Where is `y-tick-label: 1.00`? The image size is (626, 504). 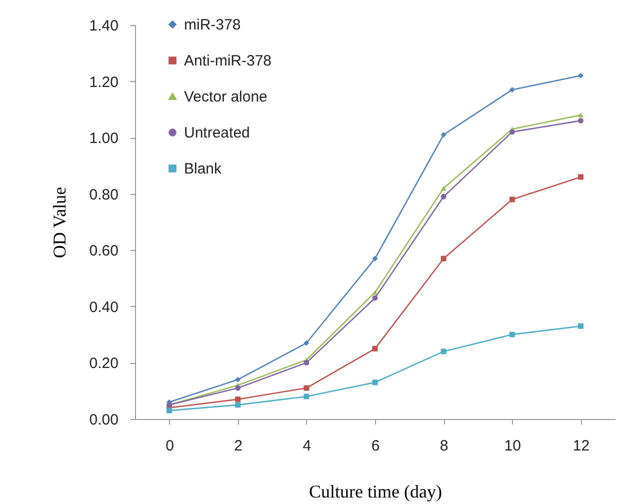
y-tick-label: 1.00 is located at coordinates (103, 139).